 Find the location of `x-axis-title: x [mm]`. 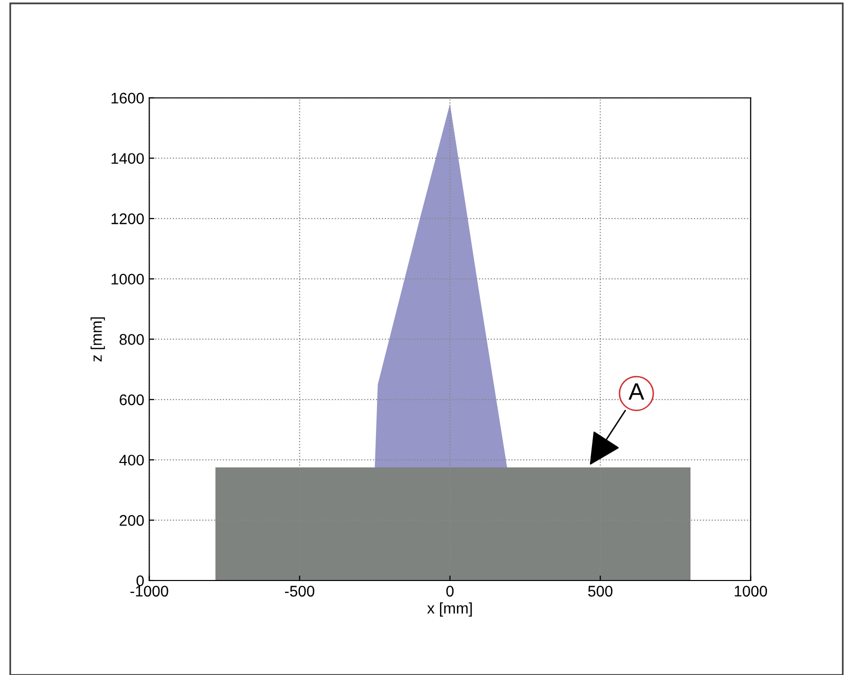

x-axis-title: x [mm] is located at coordinates (449, 609).